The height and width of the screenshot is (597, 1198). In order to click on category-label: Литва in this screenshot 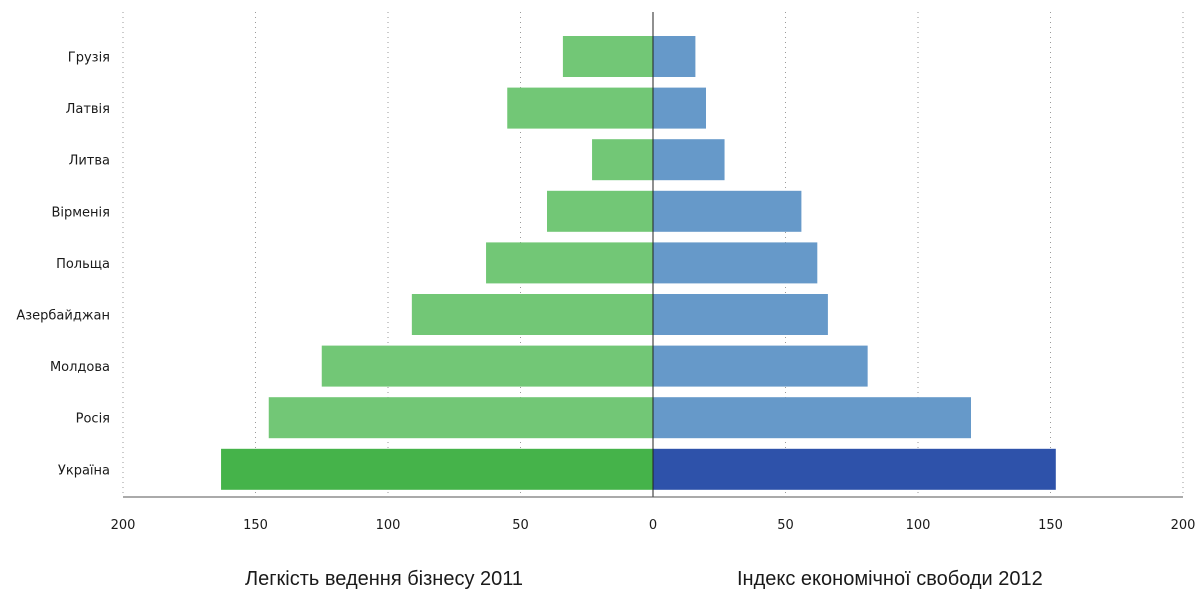, I will do `click(89, 161)`.